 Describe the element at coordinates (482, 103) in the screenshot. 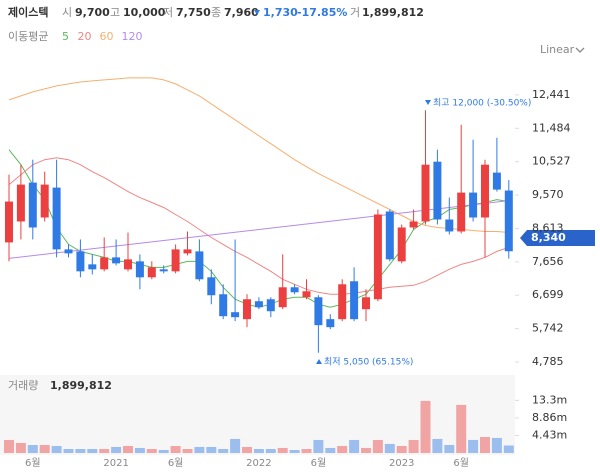

I see `high-annotation: 최고 12,000 (-30.50%)` at that location.